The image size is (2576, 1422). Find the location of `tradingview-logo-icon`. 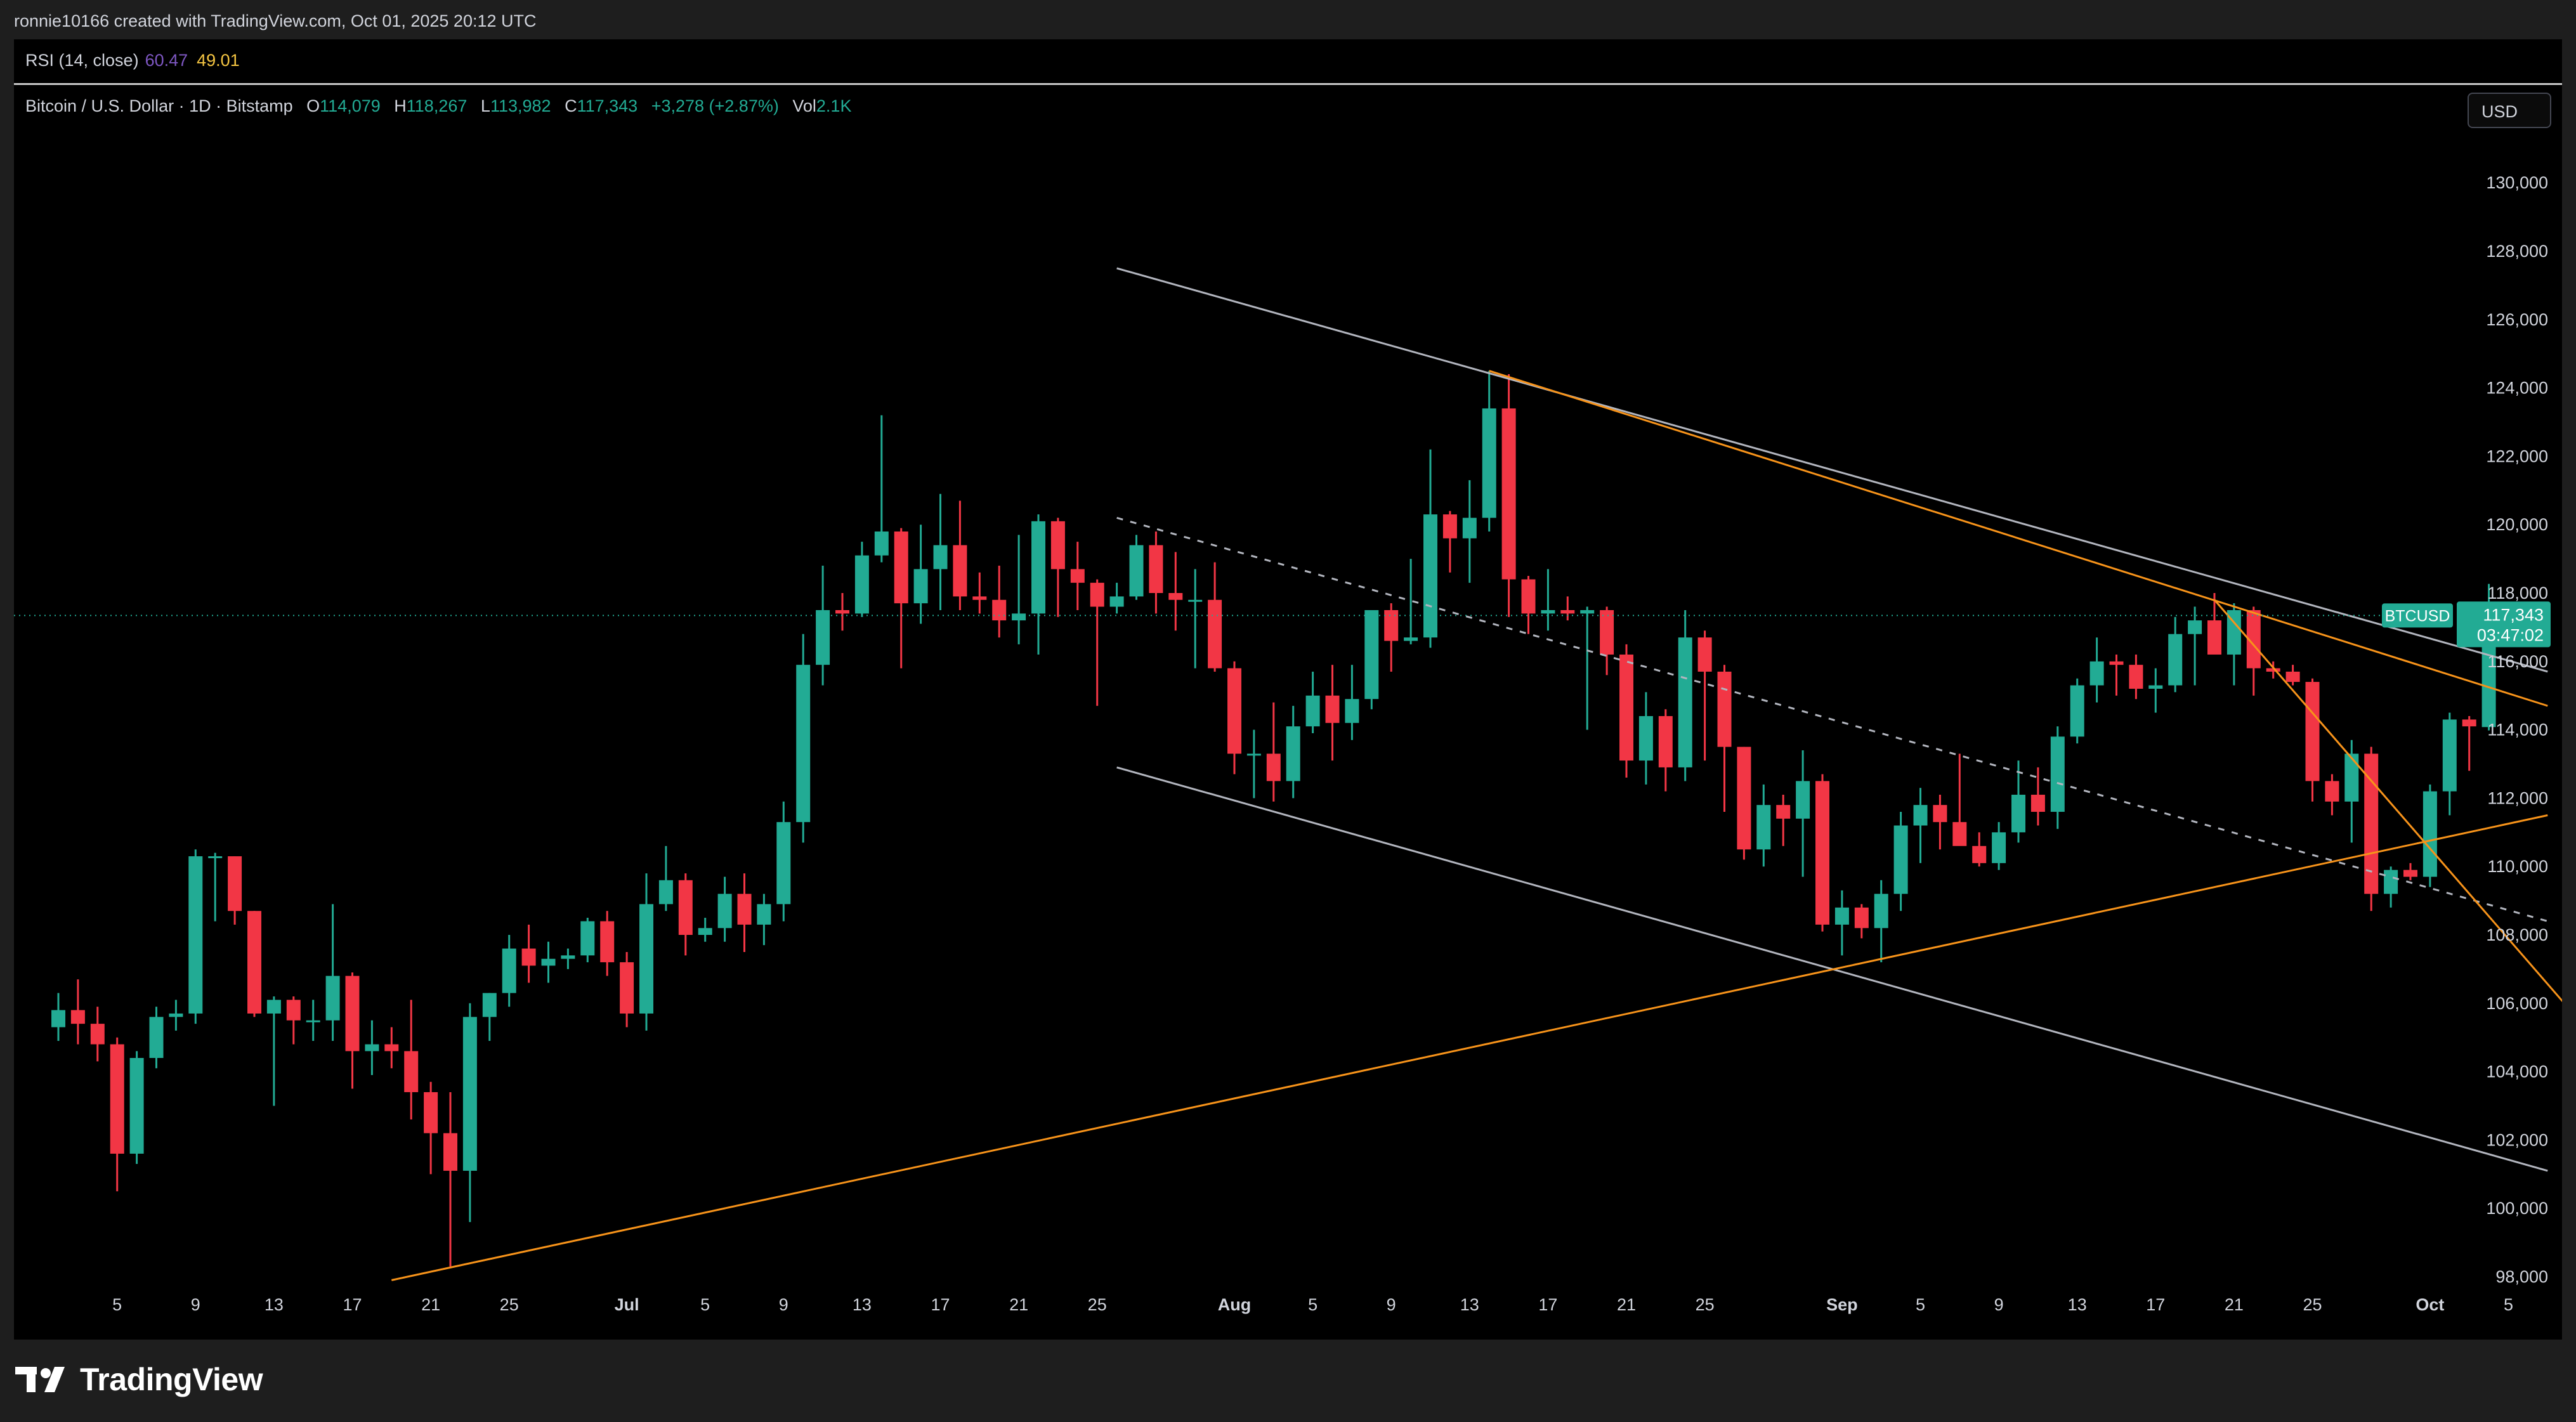

tradingview-logo-icon is located at coordinates (40, 1379).